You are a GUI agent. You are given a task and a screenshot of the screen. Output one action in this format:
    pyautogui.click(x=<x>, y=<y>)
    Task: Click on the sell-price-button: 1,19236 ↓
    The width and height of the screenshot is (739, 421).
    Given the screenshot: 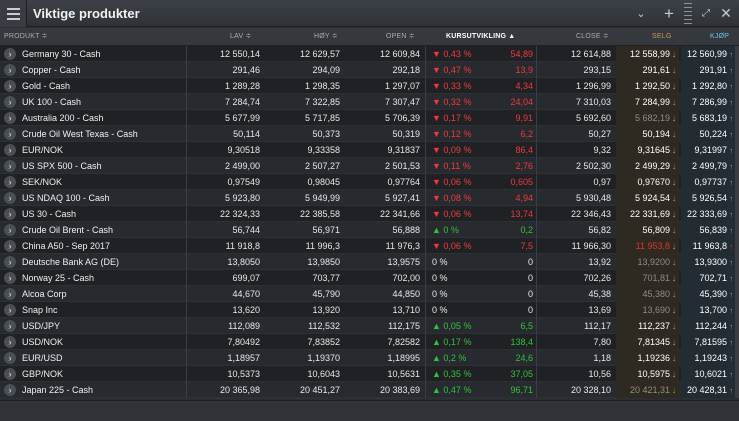 What is the action you would take?
    pyautogui.click(x=647, y=358)
    